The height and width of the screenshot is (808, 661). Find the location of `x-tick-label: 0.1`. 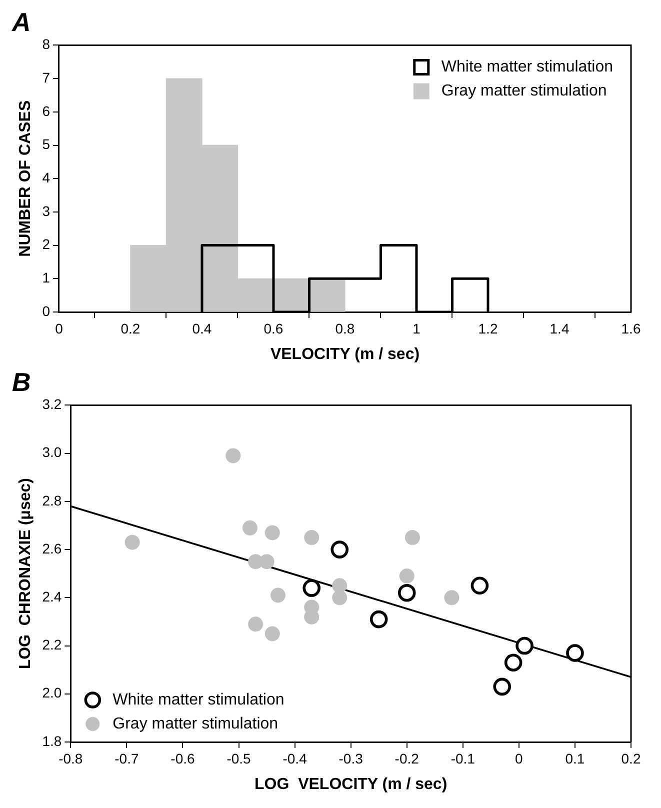

x-tick-label: 0.1 is located at coordinates (575, 758).